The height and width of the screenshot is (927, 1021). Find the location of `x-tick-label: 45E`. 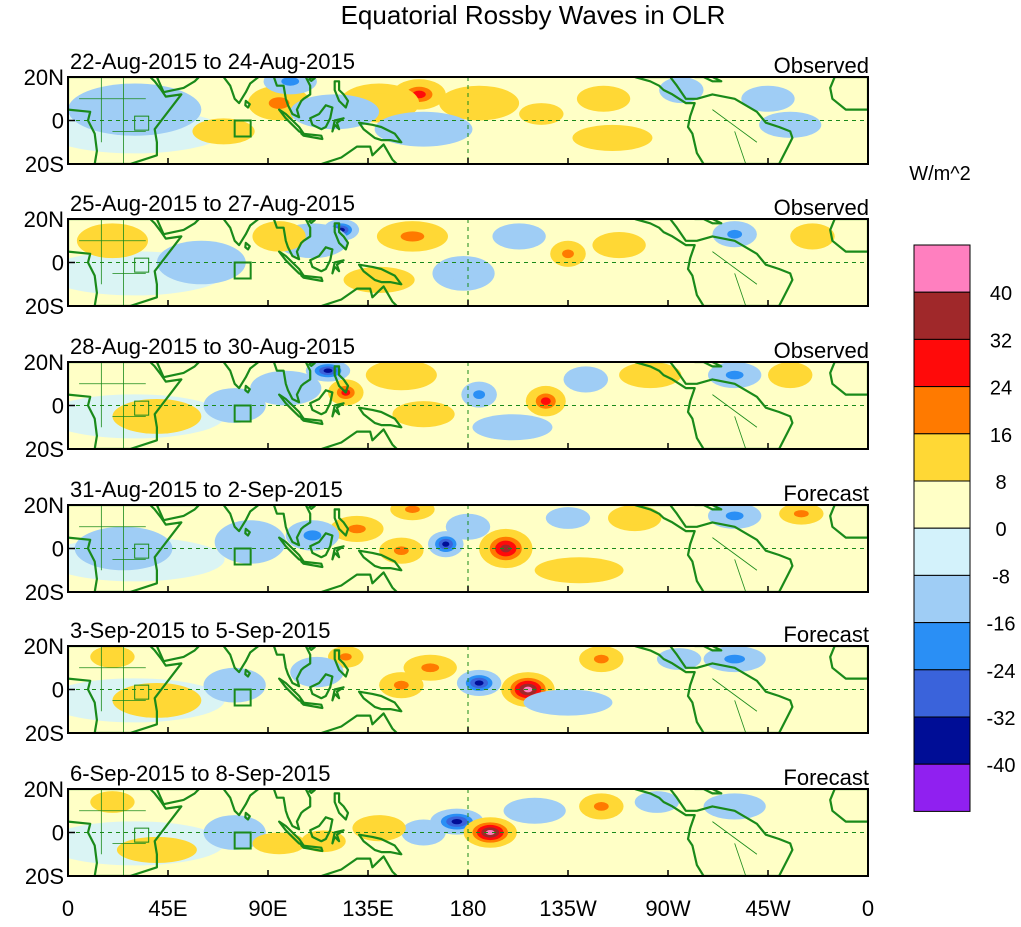

x-tick-label: 45E is located at coordinates (167, 908).